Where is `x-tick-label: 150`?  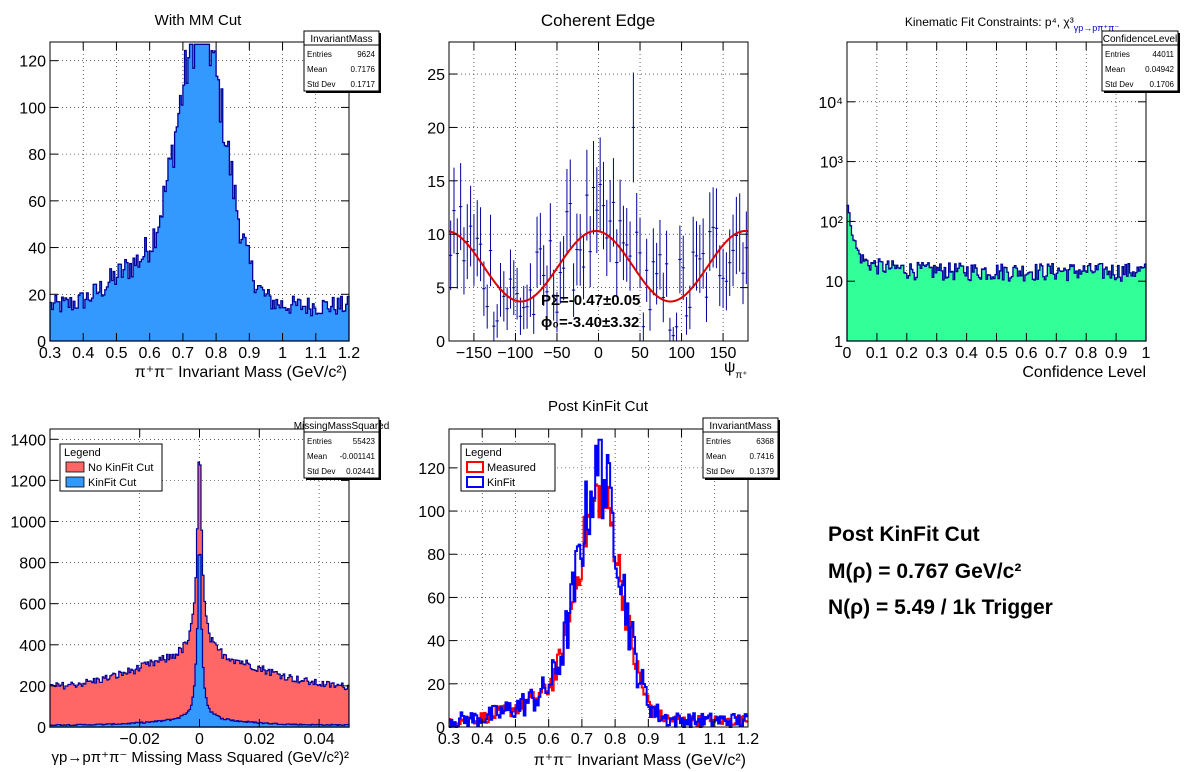 x-tick-label: 150 is located at coordinates (723, 353).